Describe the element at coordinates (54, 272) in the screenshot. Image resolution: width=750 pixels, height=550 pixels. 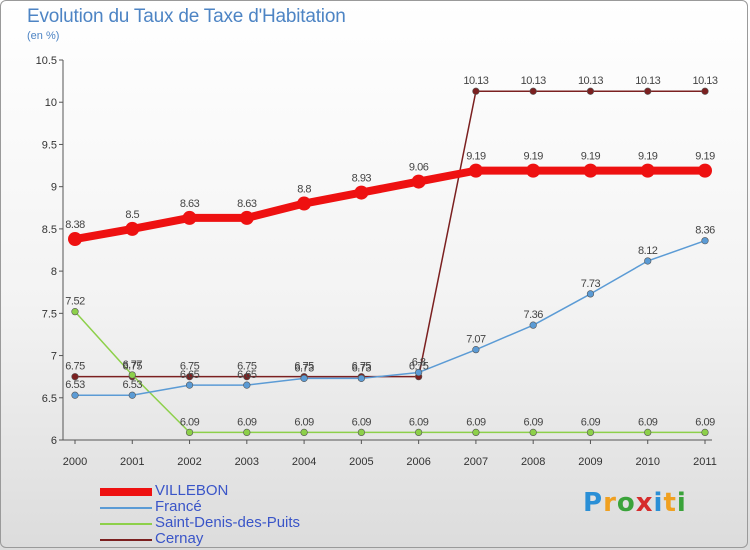
I see `y-tick-label: 8` at that location.